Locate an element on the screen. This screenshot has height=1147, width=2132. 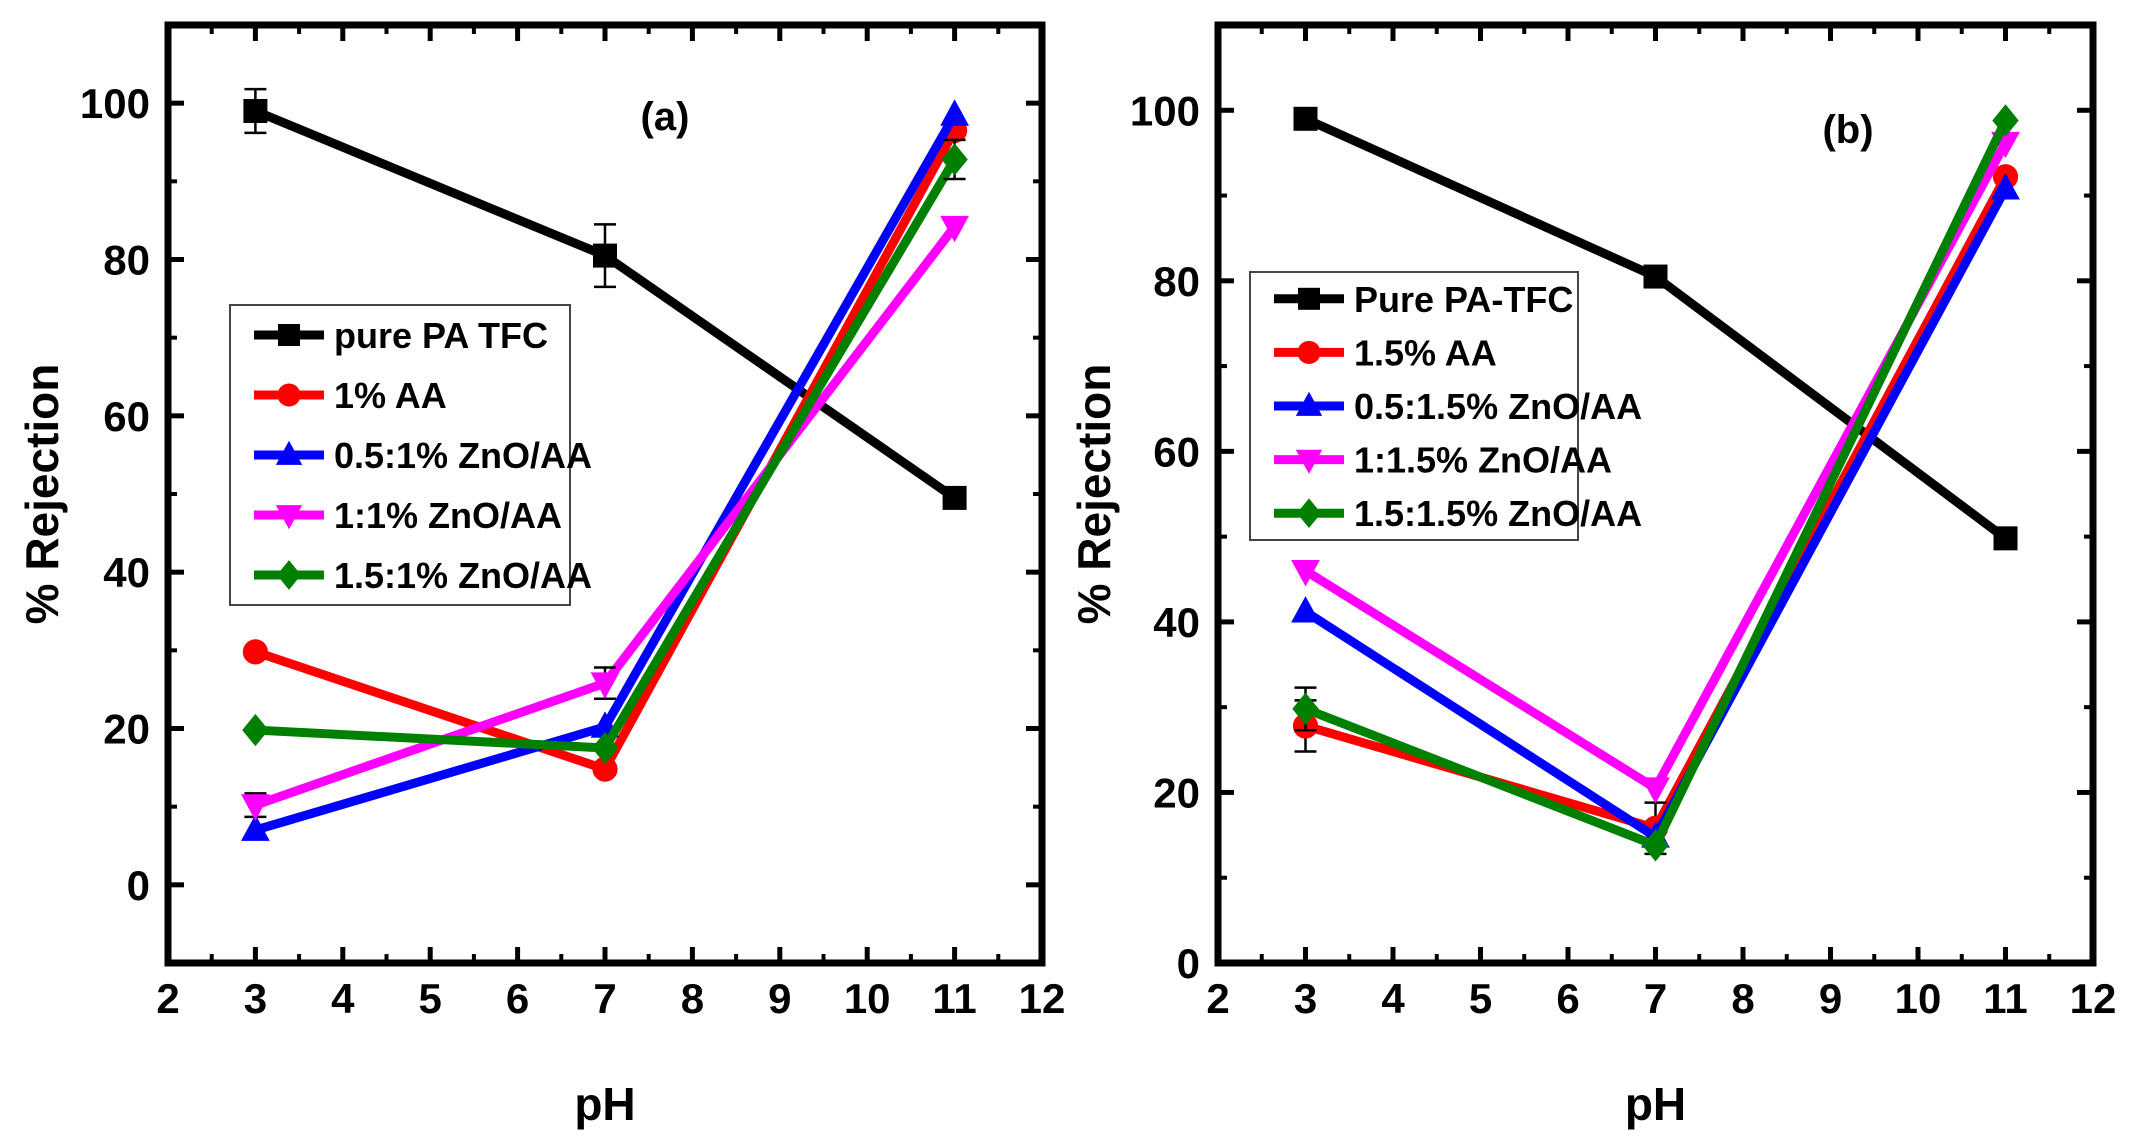
panel-label: (b) is located at coordinates (1847, 130).